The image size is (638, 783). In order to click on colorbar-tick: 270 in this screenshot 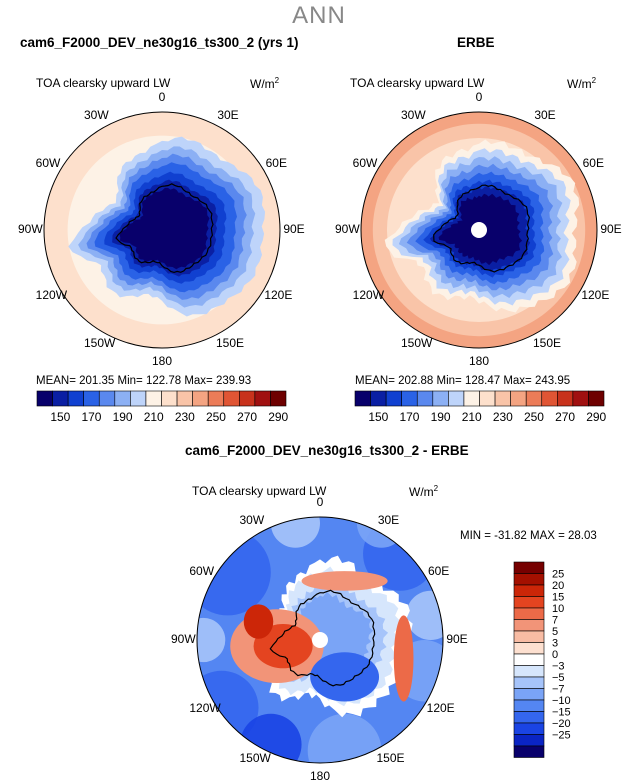, I will do `click(565, 417)`.